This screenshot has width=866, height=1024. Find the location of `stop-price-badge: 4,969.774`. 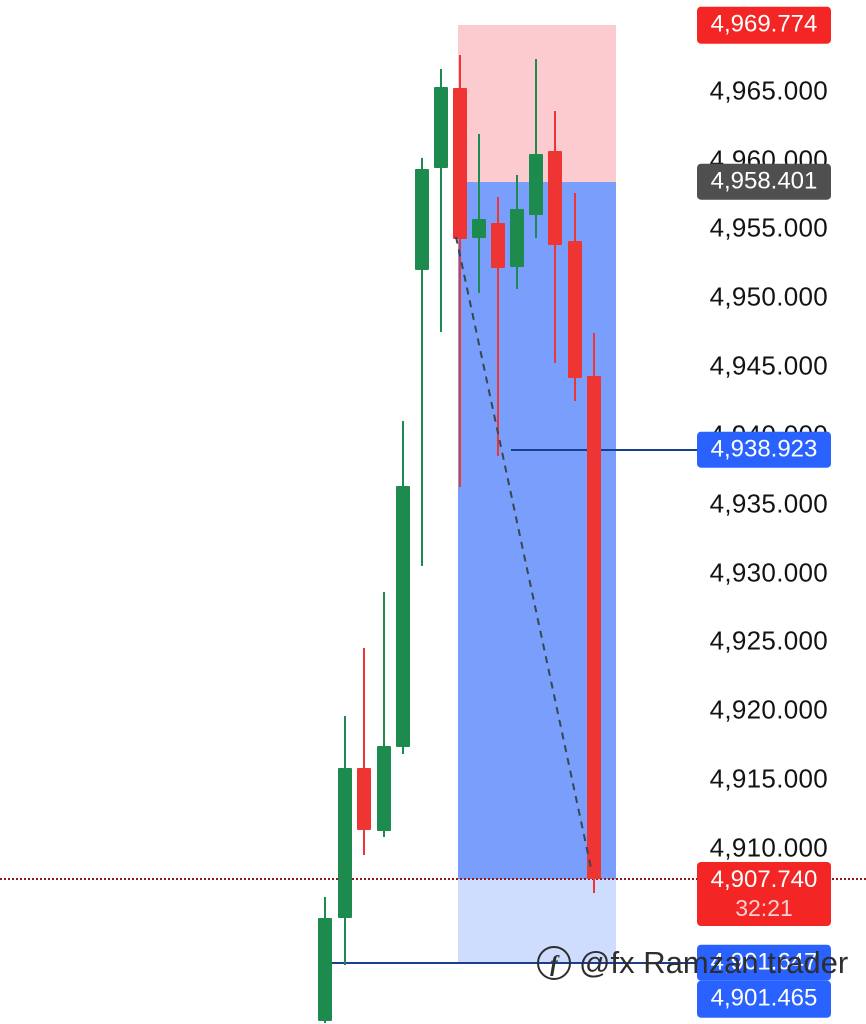

stop-price-badge: 4,969.774 is located at coordinates (764, 25).